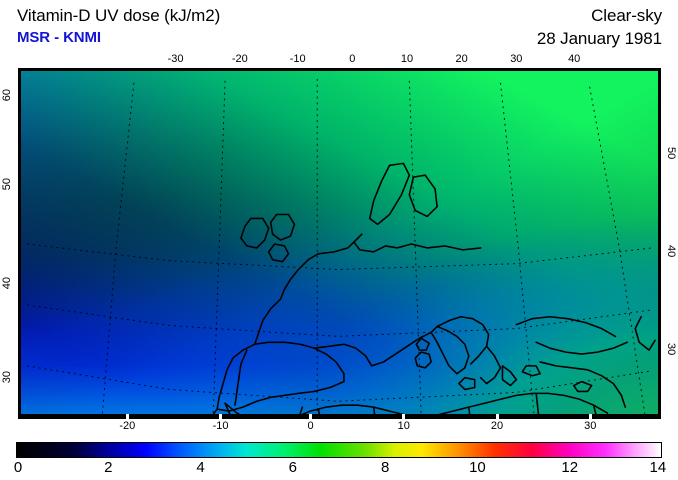 The image size is (678, 480). I want to click on bottom-axis-tick-label: 10, so click(403, 426).